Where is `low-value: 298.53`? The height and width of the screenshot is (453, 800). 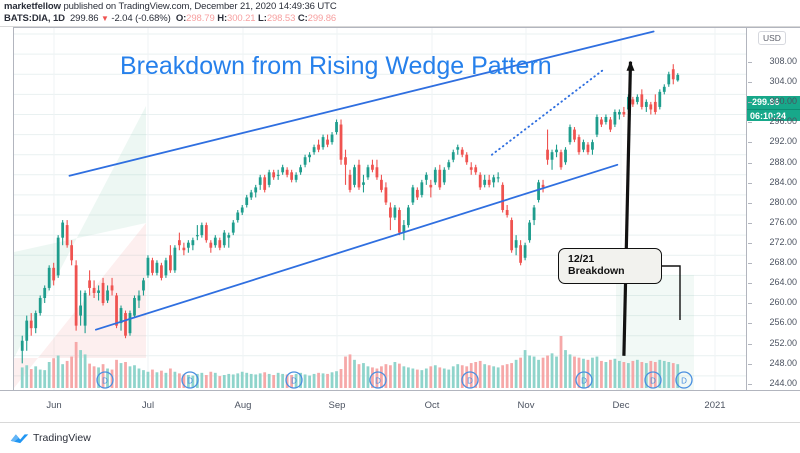
low-value: 298.53 is located at coordinates (281, 18).